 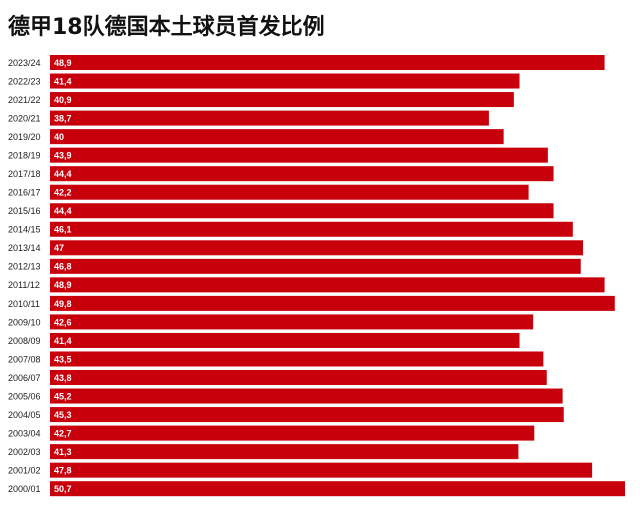 What do you see at coordinates (63, 489) in the screenshot?
I see `value-label: 50,7` at bounding box center [63, 489].